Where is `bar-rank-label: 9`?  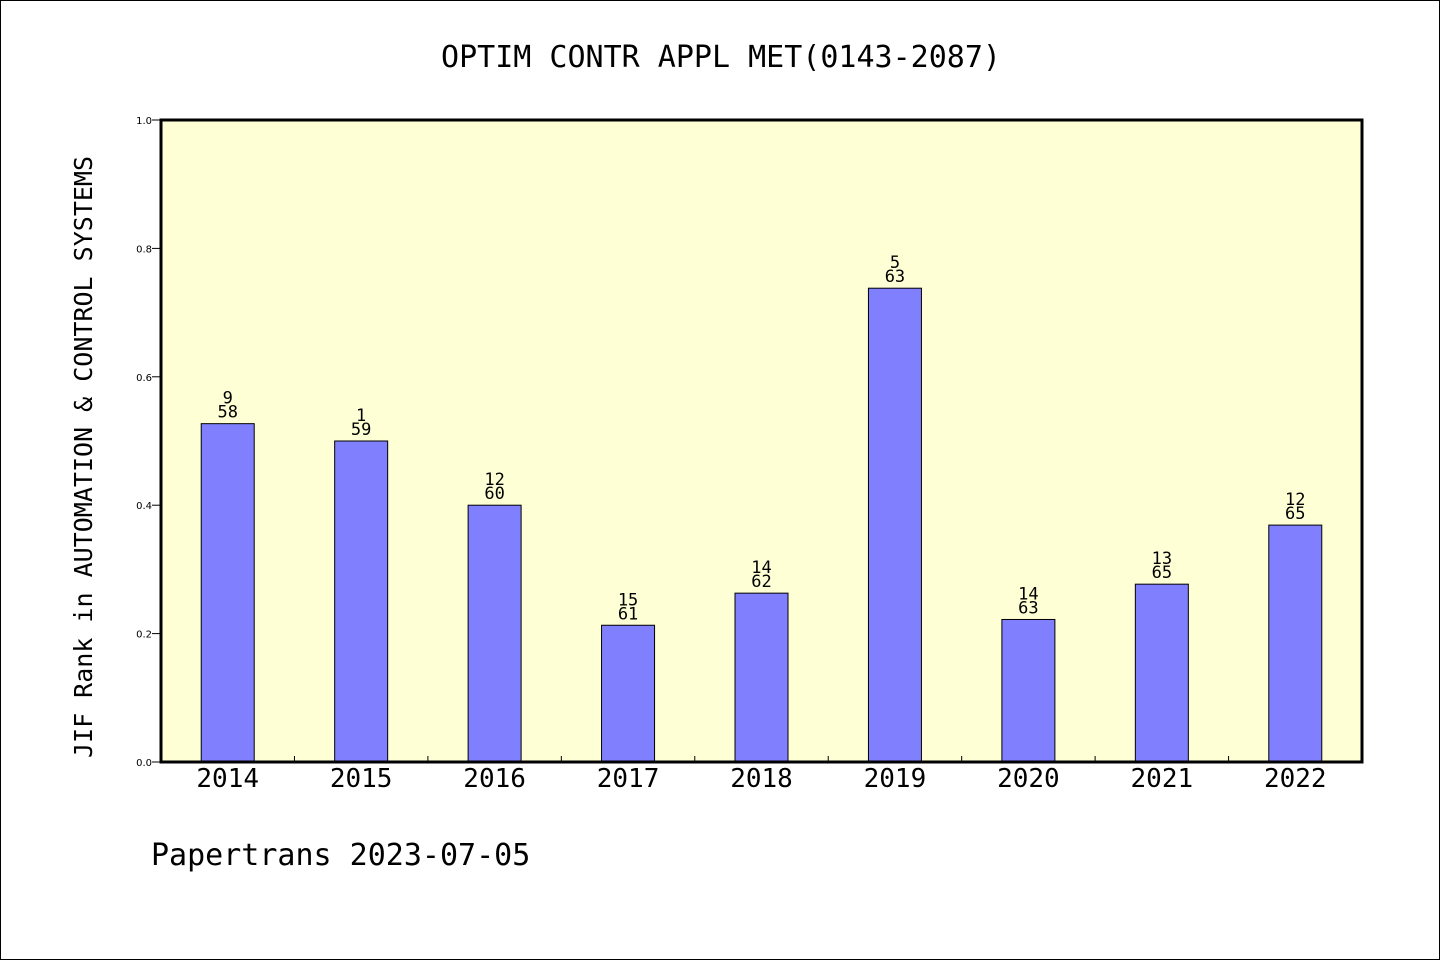
bar-rank-label: 9 is located at coordinates (228, 399).